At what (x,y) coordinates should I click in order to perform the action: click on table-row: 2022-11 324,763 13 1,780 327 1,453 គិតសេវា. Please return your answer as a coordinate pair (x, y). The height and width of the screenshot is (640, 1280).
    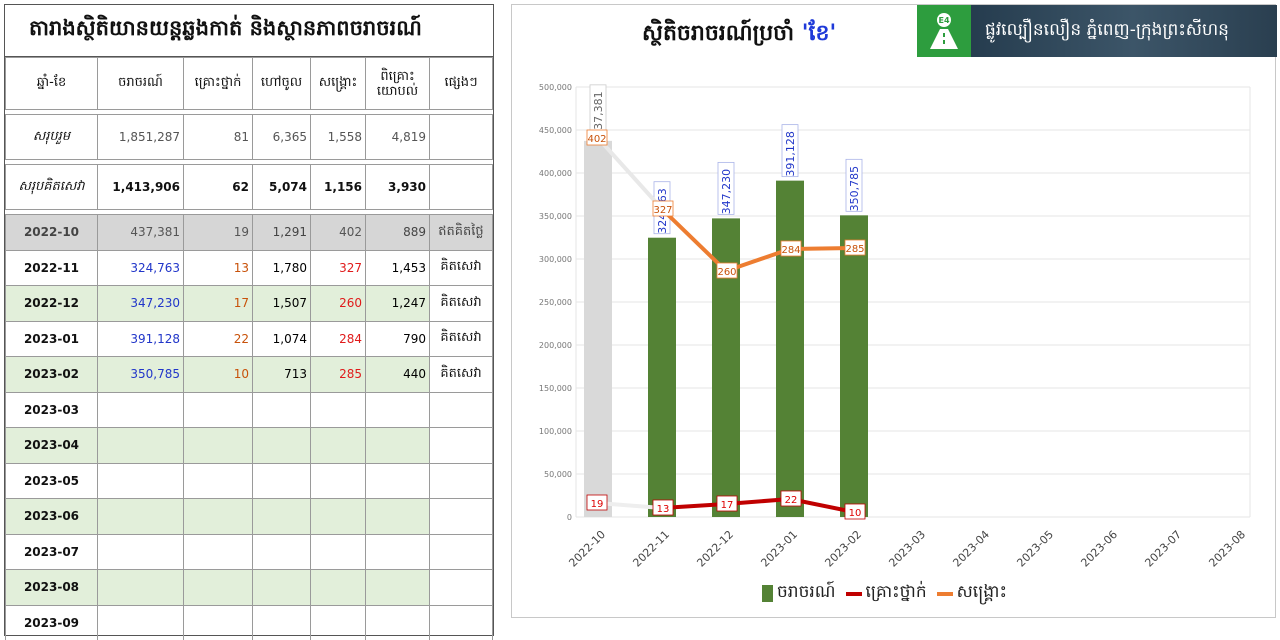
    Looking at the image, I should click on (249, 267).